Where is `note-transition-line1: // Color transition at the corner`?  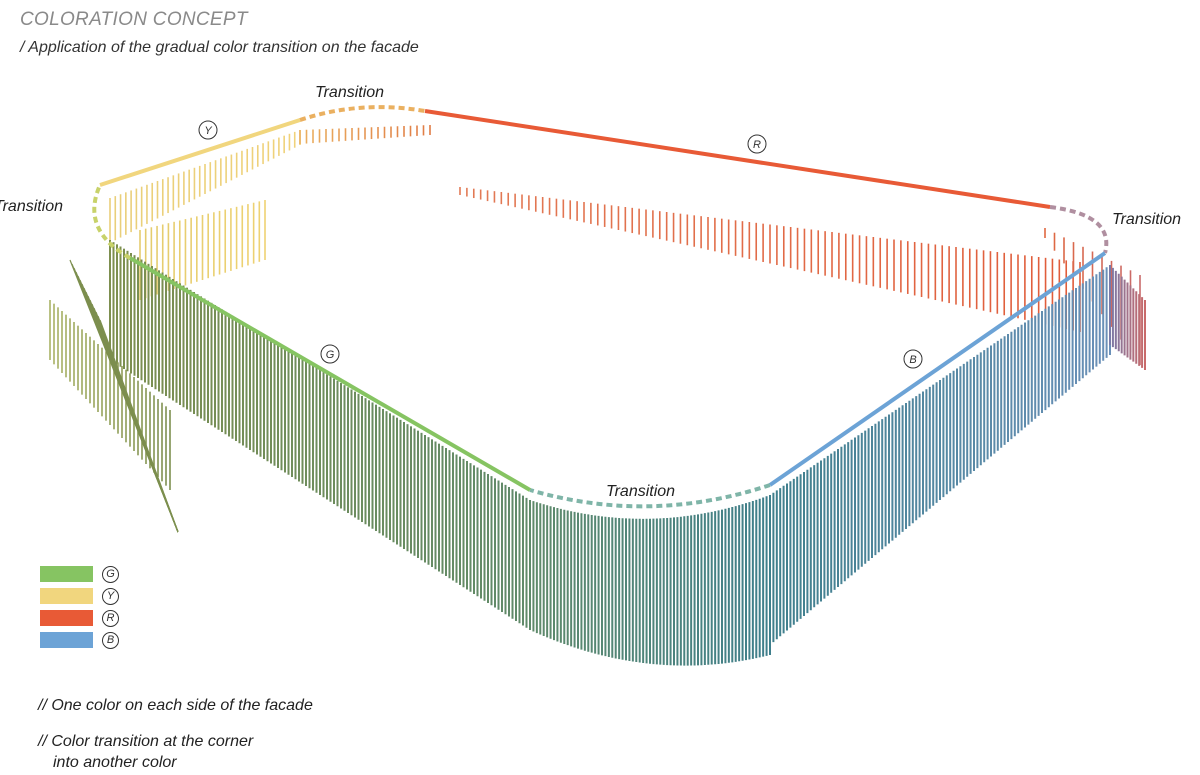 note-transition-line1: // Color transition at the corner is located at coordinates (146, 741).